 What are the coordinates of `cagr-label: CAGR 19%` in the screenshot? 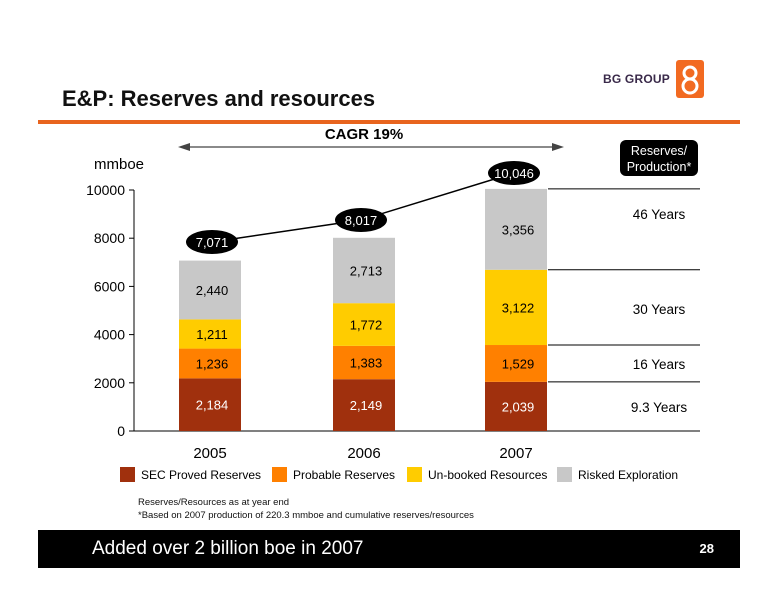 It's located at (364, 134).